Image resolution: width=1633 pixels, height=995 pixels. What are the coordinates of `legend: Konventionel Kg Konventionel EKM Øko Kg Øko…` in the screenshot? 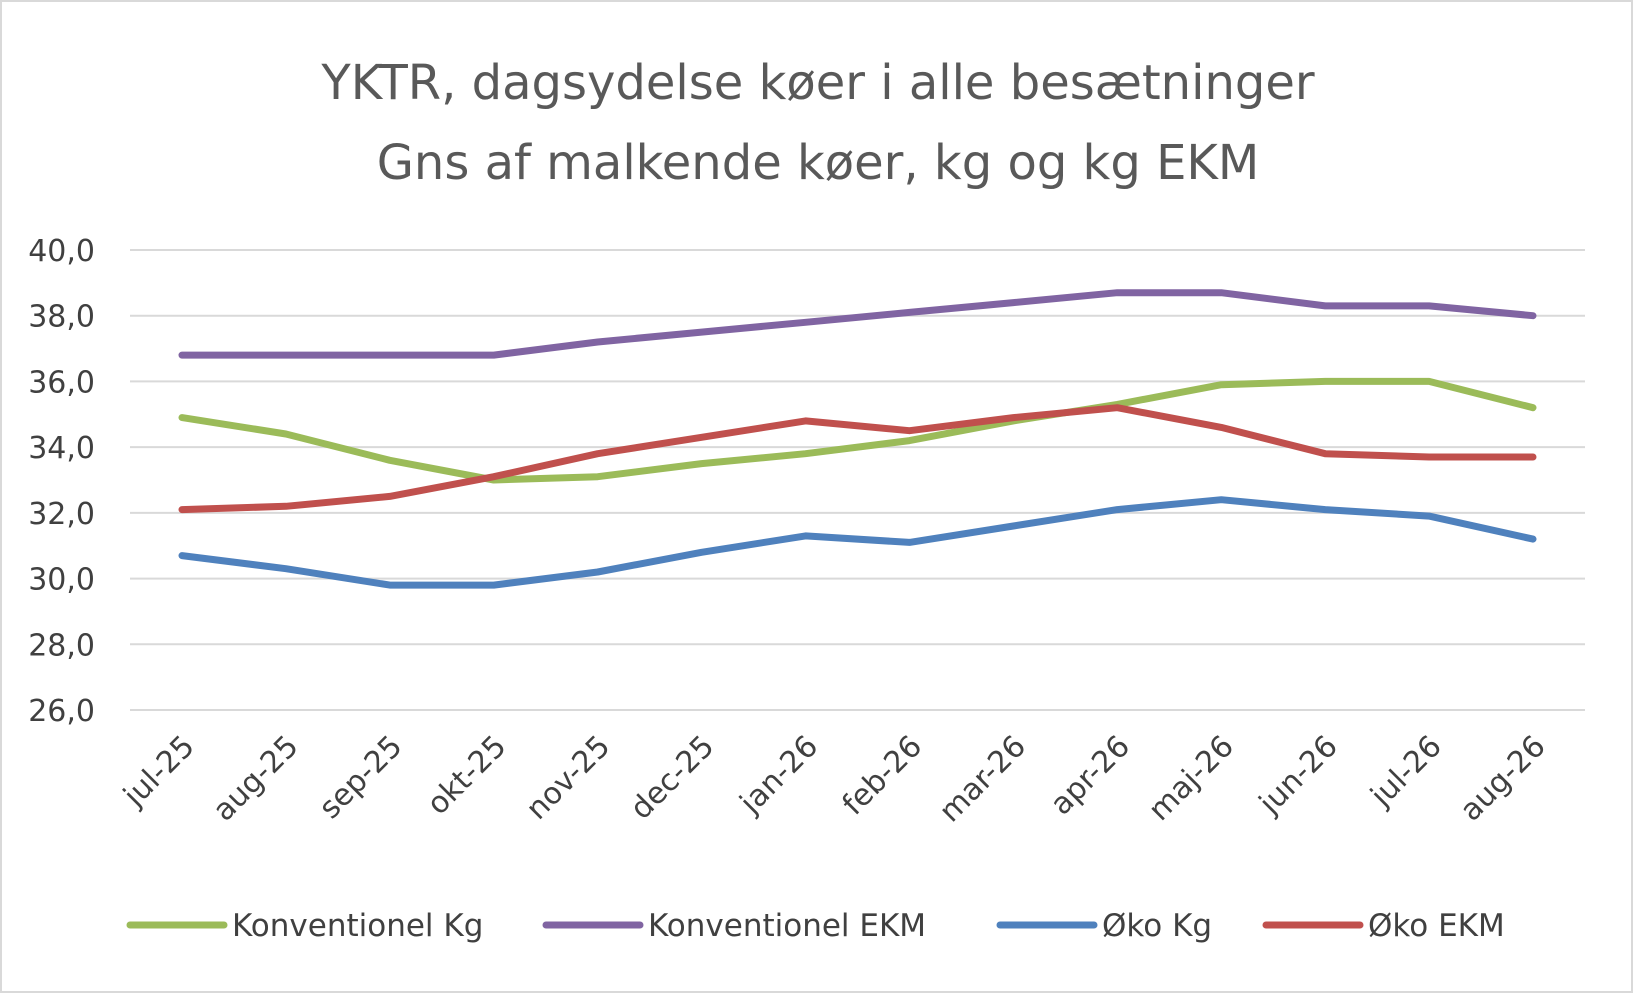 It's located at (815, 926).